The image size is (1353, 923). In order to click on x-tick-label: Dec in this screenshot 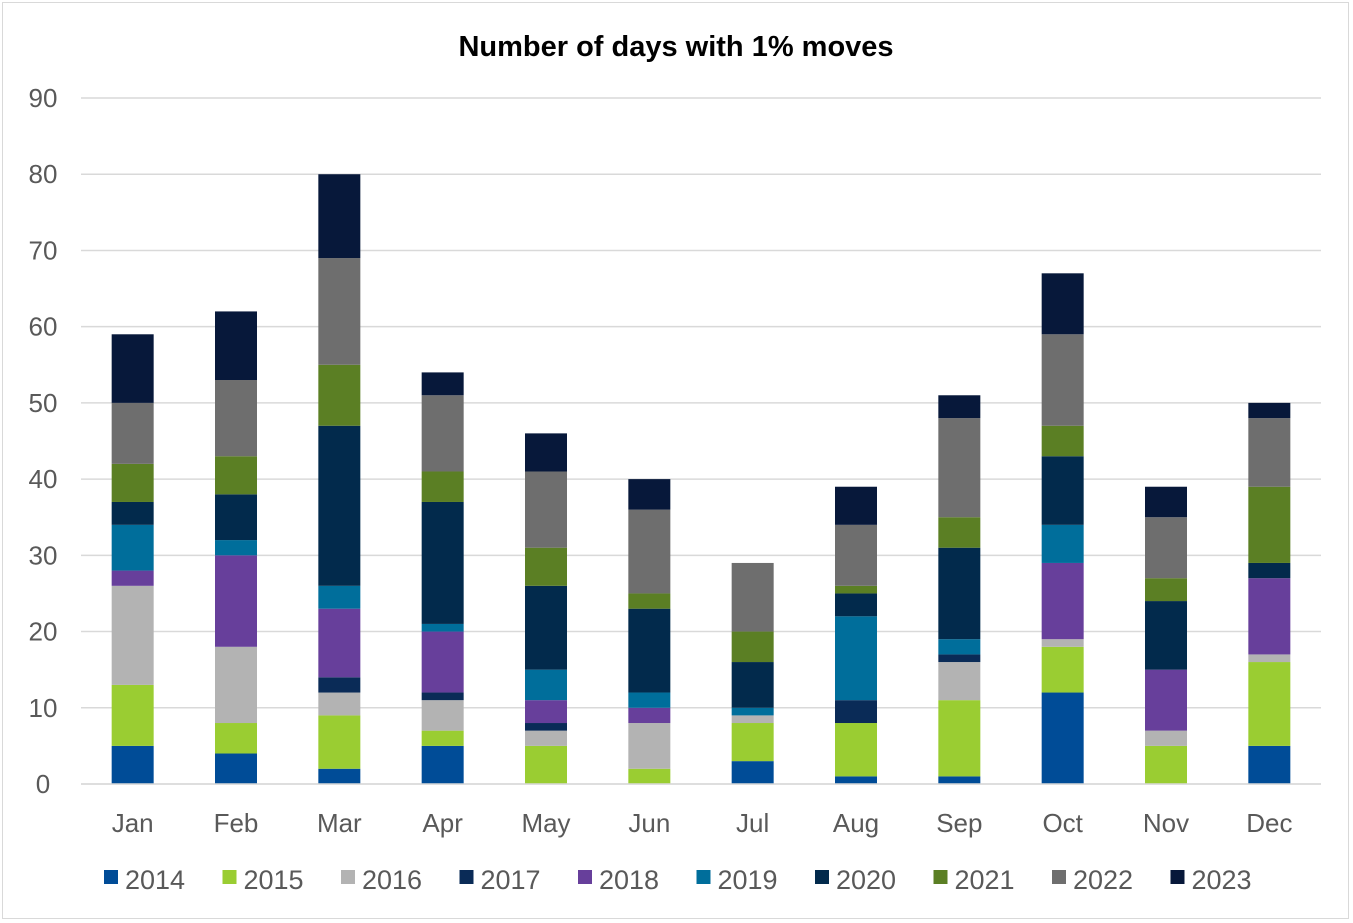, I will do `click(1269, 823)`.